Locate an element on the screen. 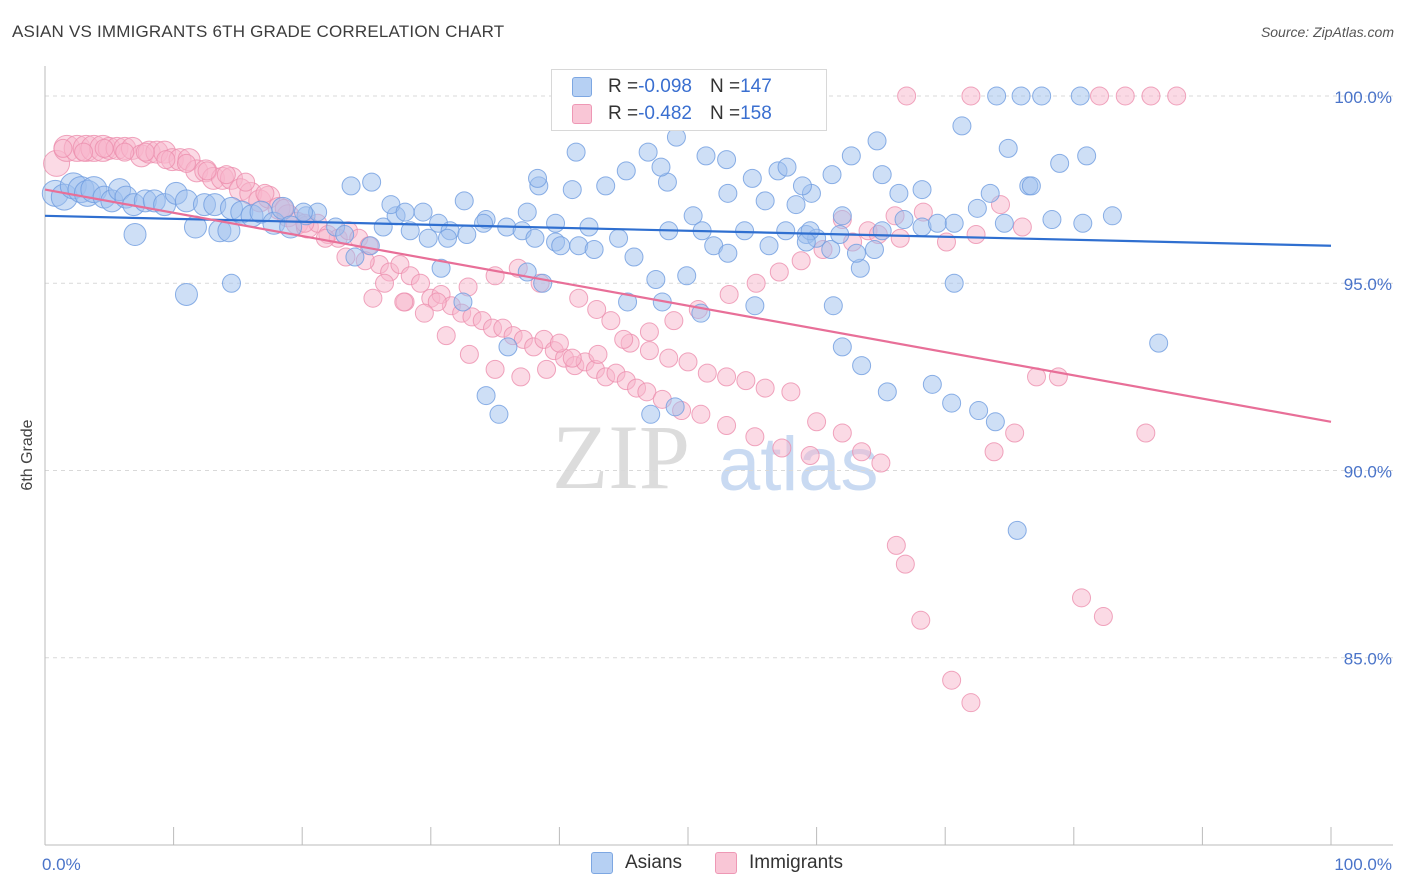  asians-swatch is located at coordinates (582, 87).